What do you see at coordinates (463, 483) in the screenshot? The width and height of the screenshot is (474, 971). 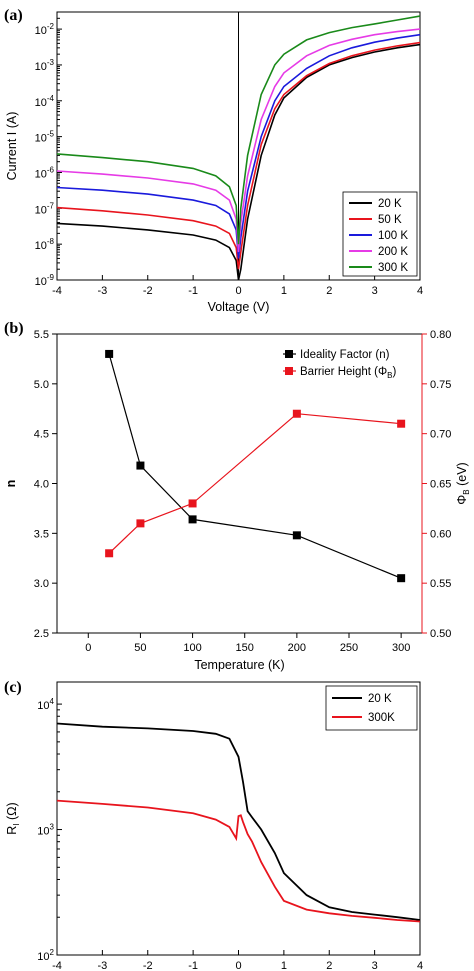 I see `right-y-axis-title: ΦB (eV)` at bounding box center [463, 483].